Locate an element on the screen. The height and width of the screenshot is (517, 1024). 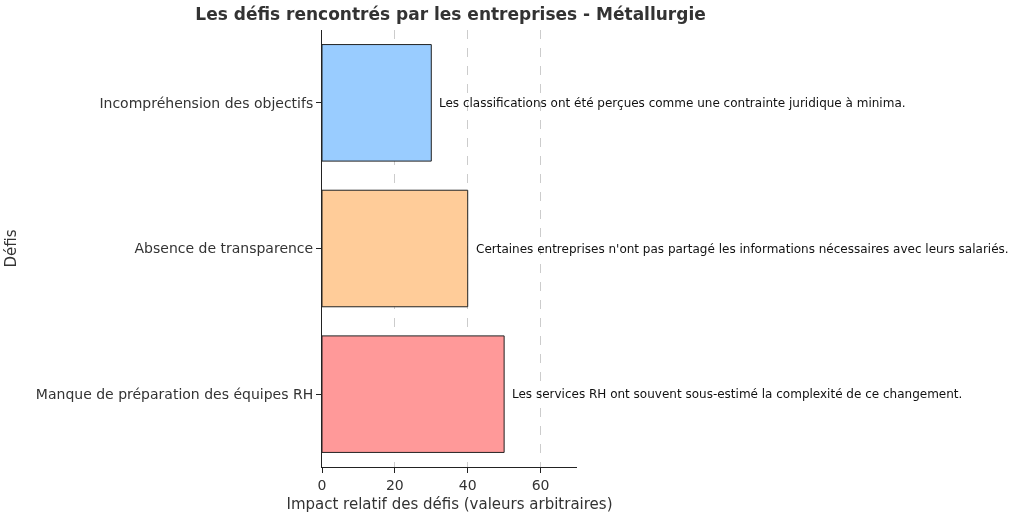
x-tick-label: 60 is located at coordinates (540, 484).